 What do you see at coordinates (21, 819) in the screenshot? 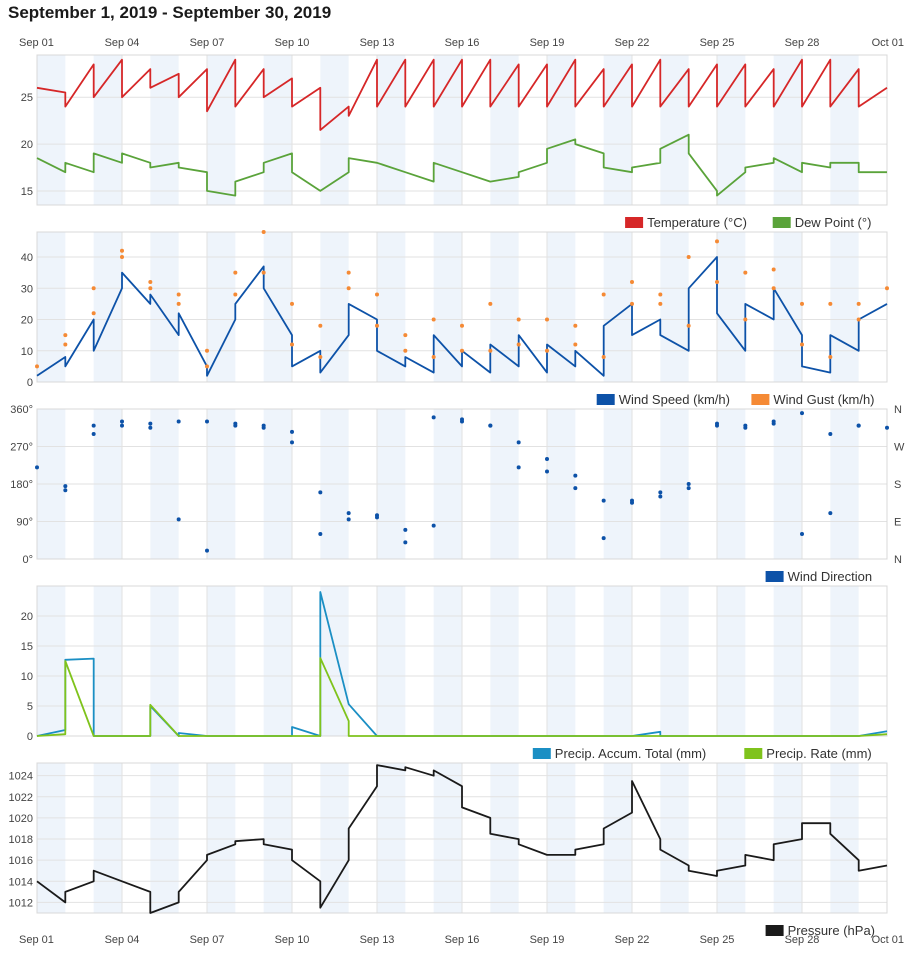
I see `y-tick-label: 1020` at bounding box center [21, 819].